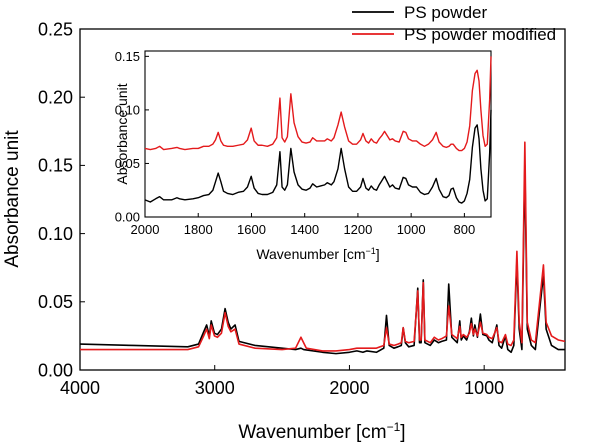 The height and width of the screenshot is (443, 595). I want to click on inset-y-tick-label: 0.00, so click(127, 217).